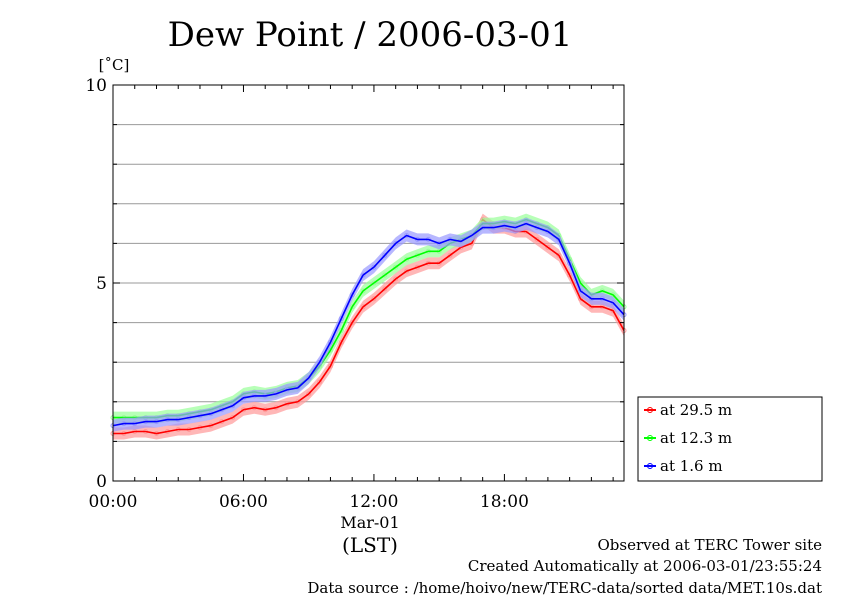 This screenshot has height=595, width=842. Describe the element at coordinates (696, 410) in the screenshot. I see `legend-label: at 29.5 m` at that location.